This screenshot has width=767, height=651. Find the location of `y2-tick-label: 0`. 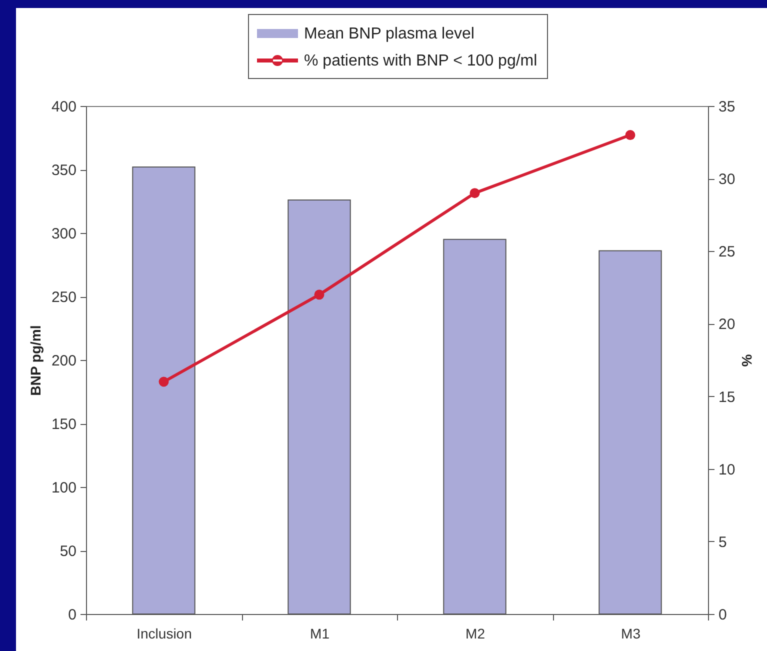

y2-tick-label: 0 is located at coordinates (722, 615).